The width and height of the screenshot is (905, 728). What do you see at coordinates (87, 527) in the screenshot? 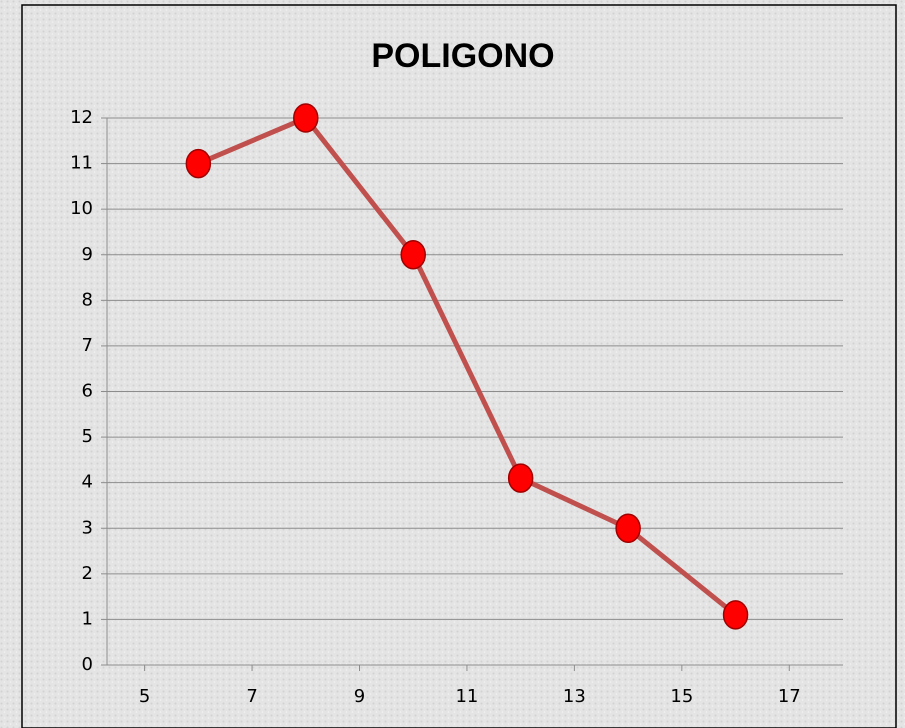
I see `y-tick-label: 3` at bounding box center [87, 527].